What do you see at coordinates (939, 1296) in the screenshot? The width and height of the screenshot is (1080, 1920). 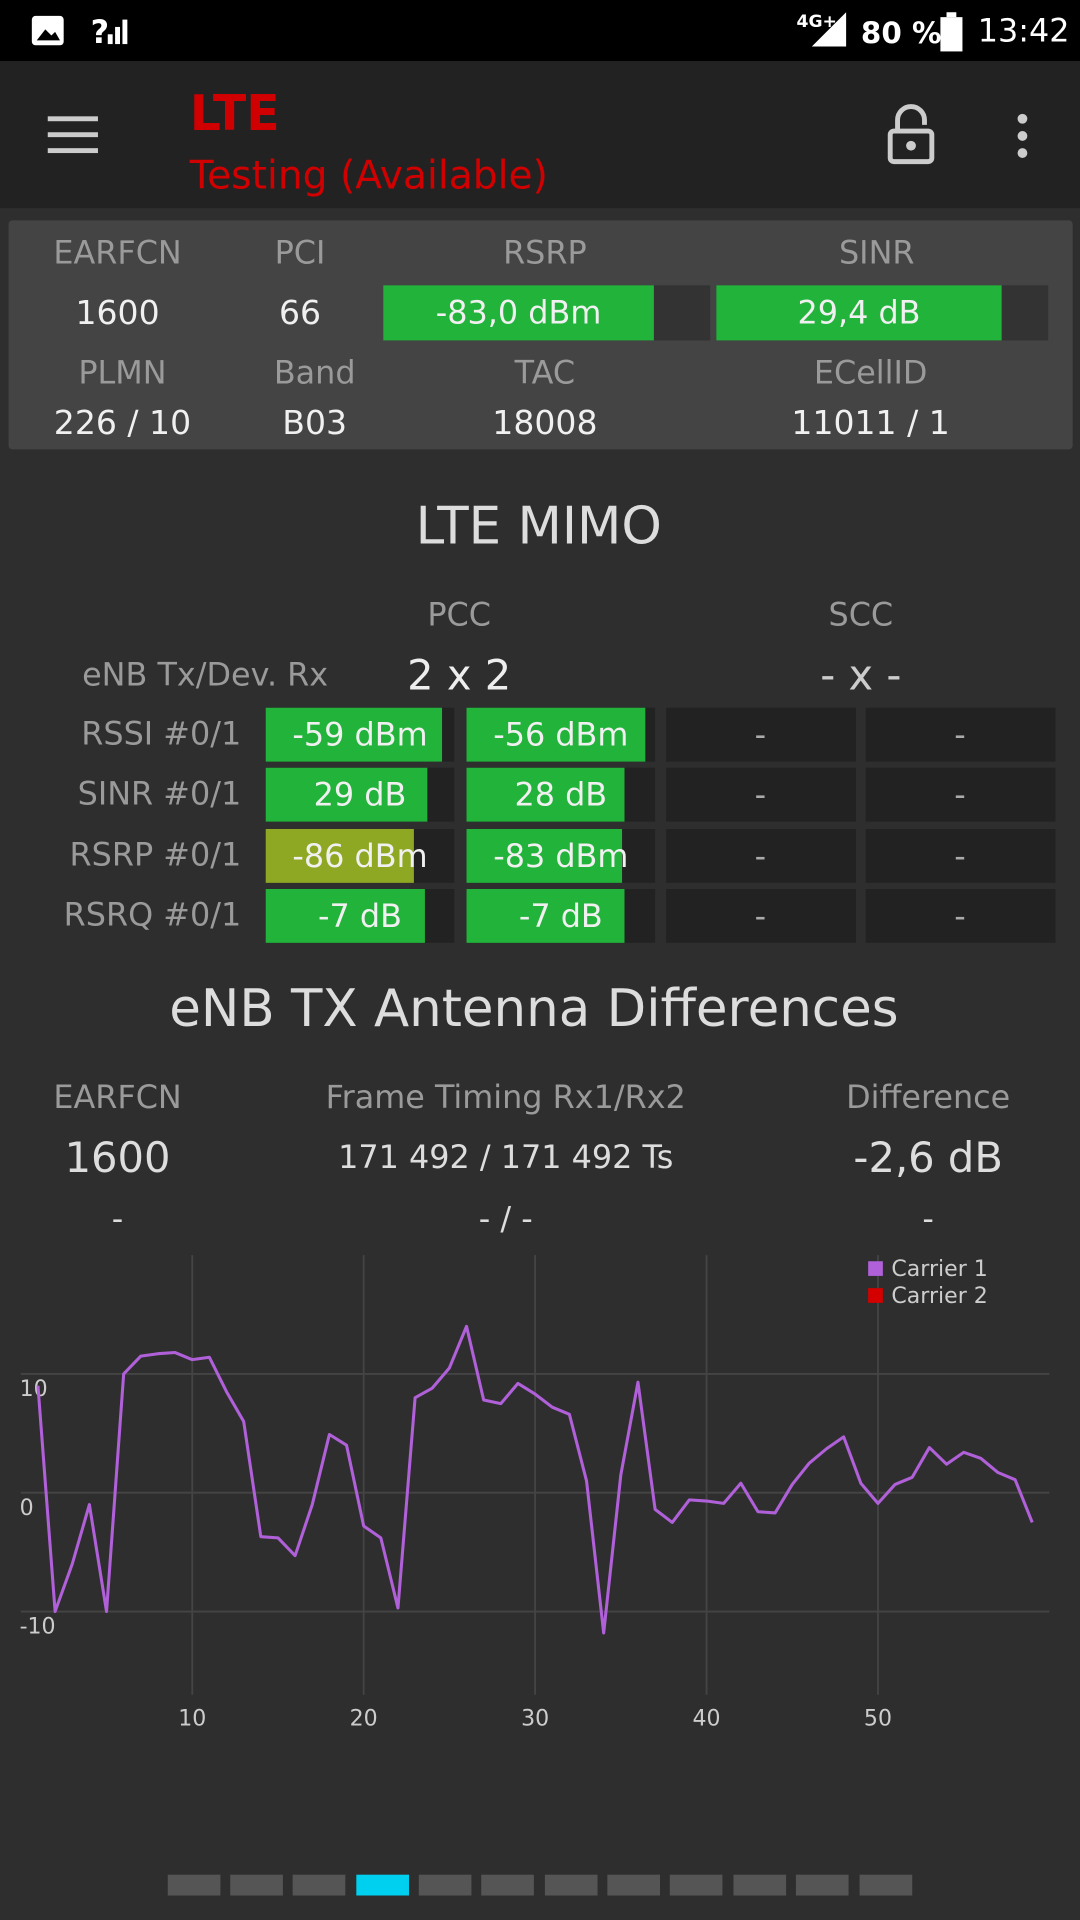 I see `legend-label: Carrier 2` at bounding box center [939, 1296].